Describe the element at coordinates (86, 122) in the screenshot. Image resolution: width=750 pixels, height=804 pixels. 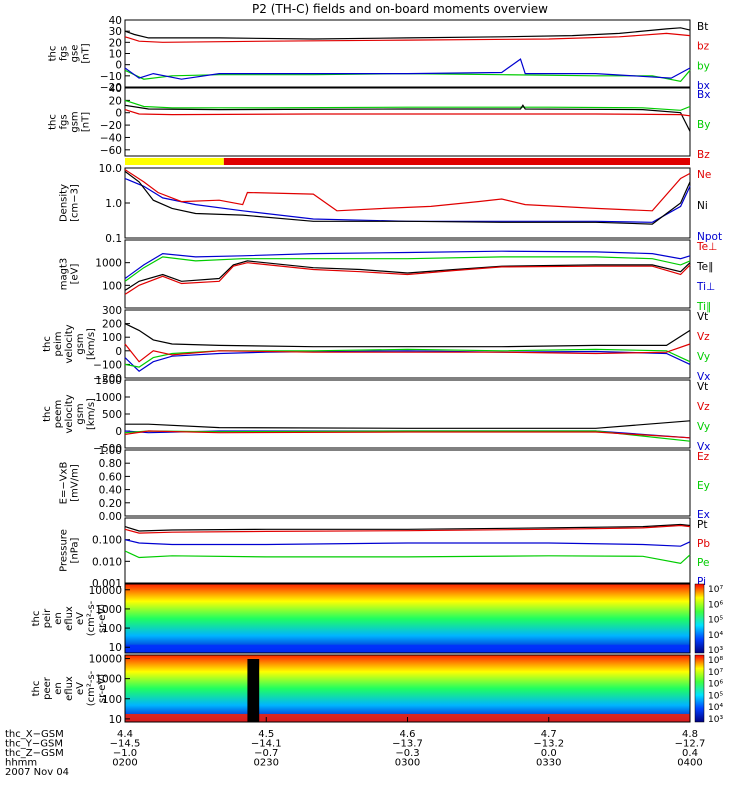
I see `y-axis-label: [nT]` at that location.